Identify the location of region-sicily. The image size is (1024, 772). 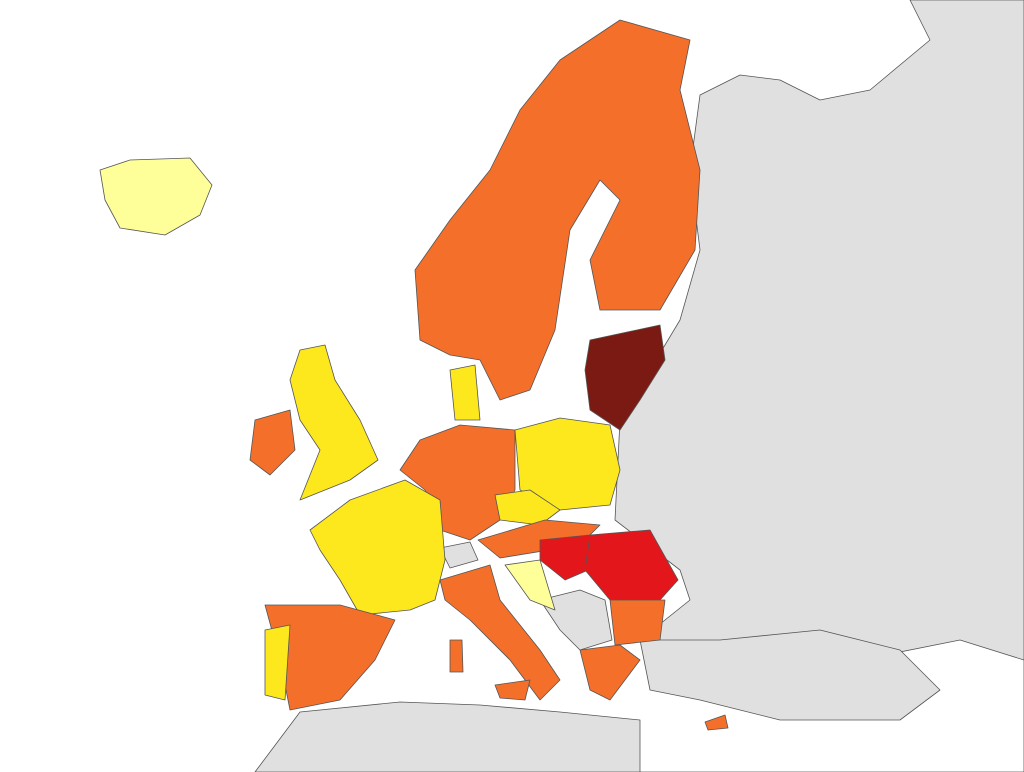
(512, 690).